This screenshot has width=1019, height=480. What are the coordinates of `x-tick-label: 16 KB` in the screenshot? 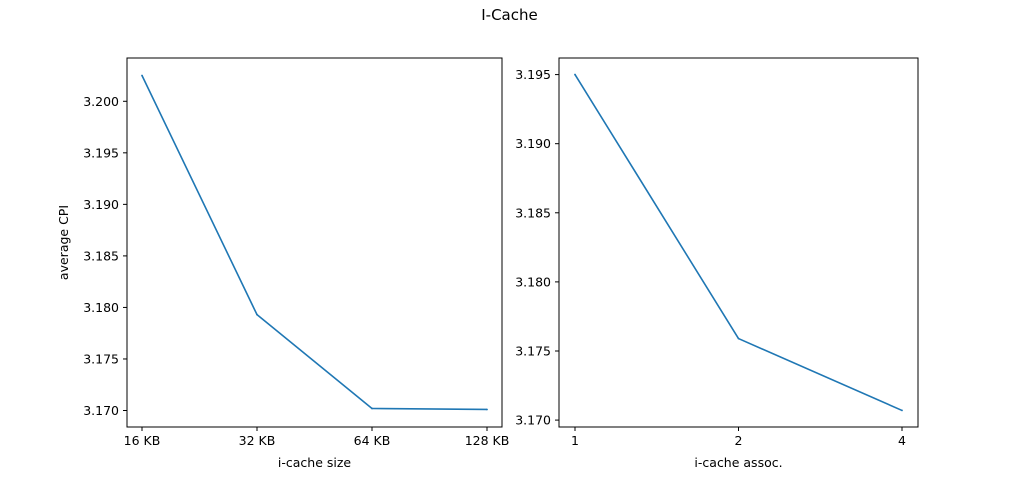 It's located at (142, 440).